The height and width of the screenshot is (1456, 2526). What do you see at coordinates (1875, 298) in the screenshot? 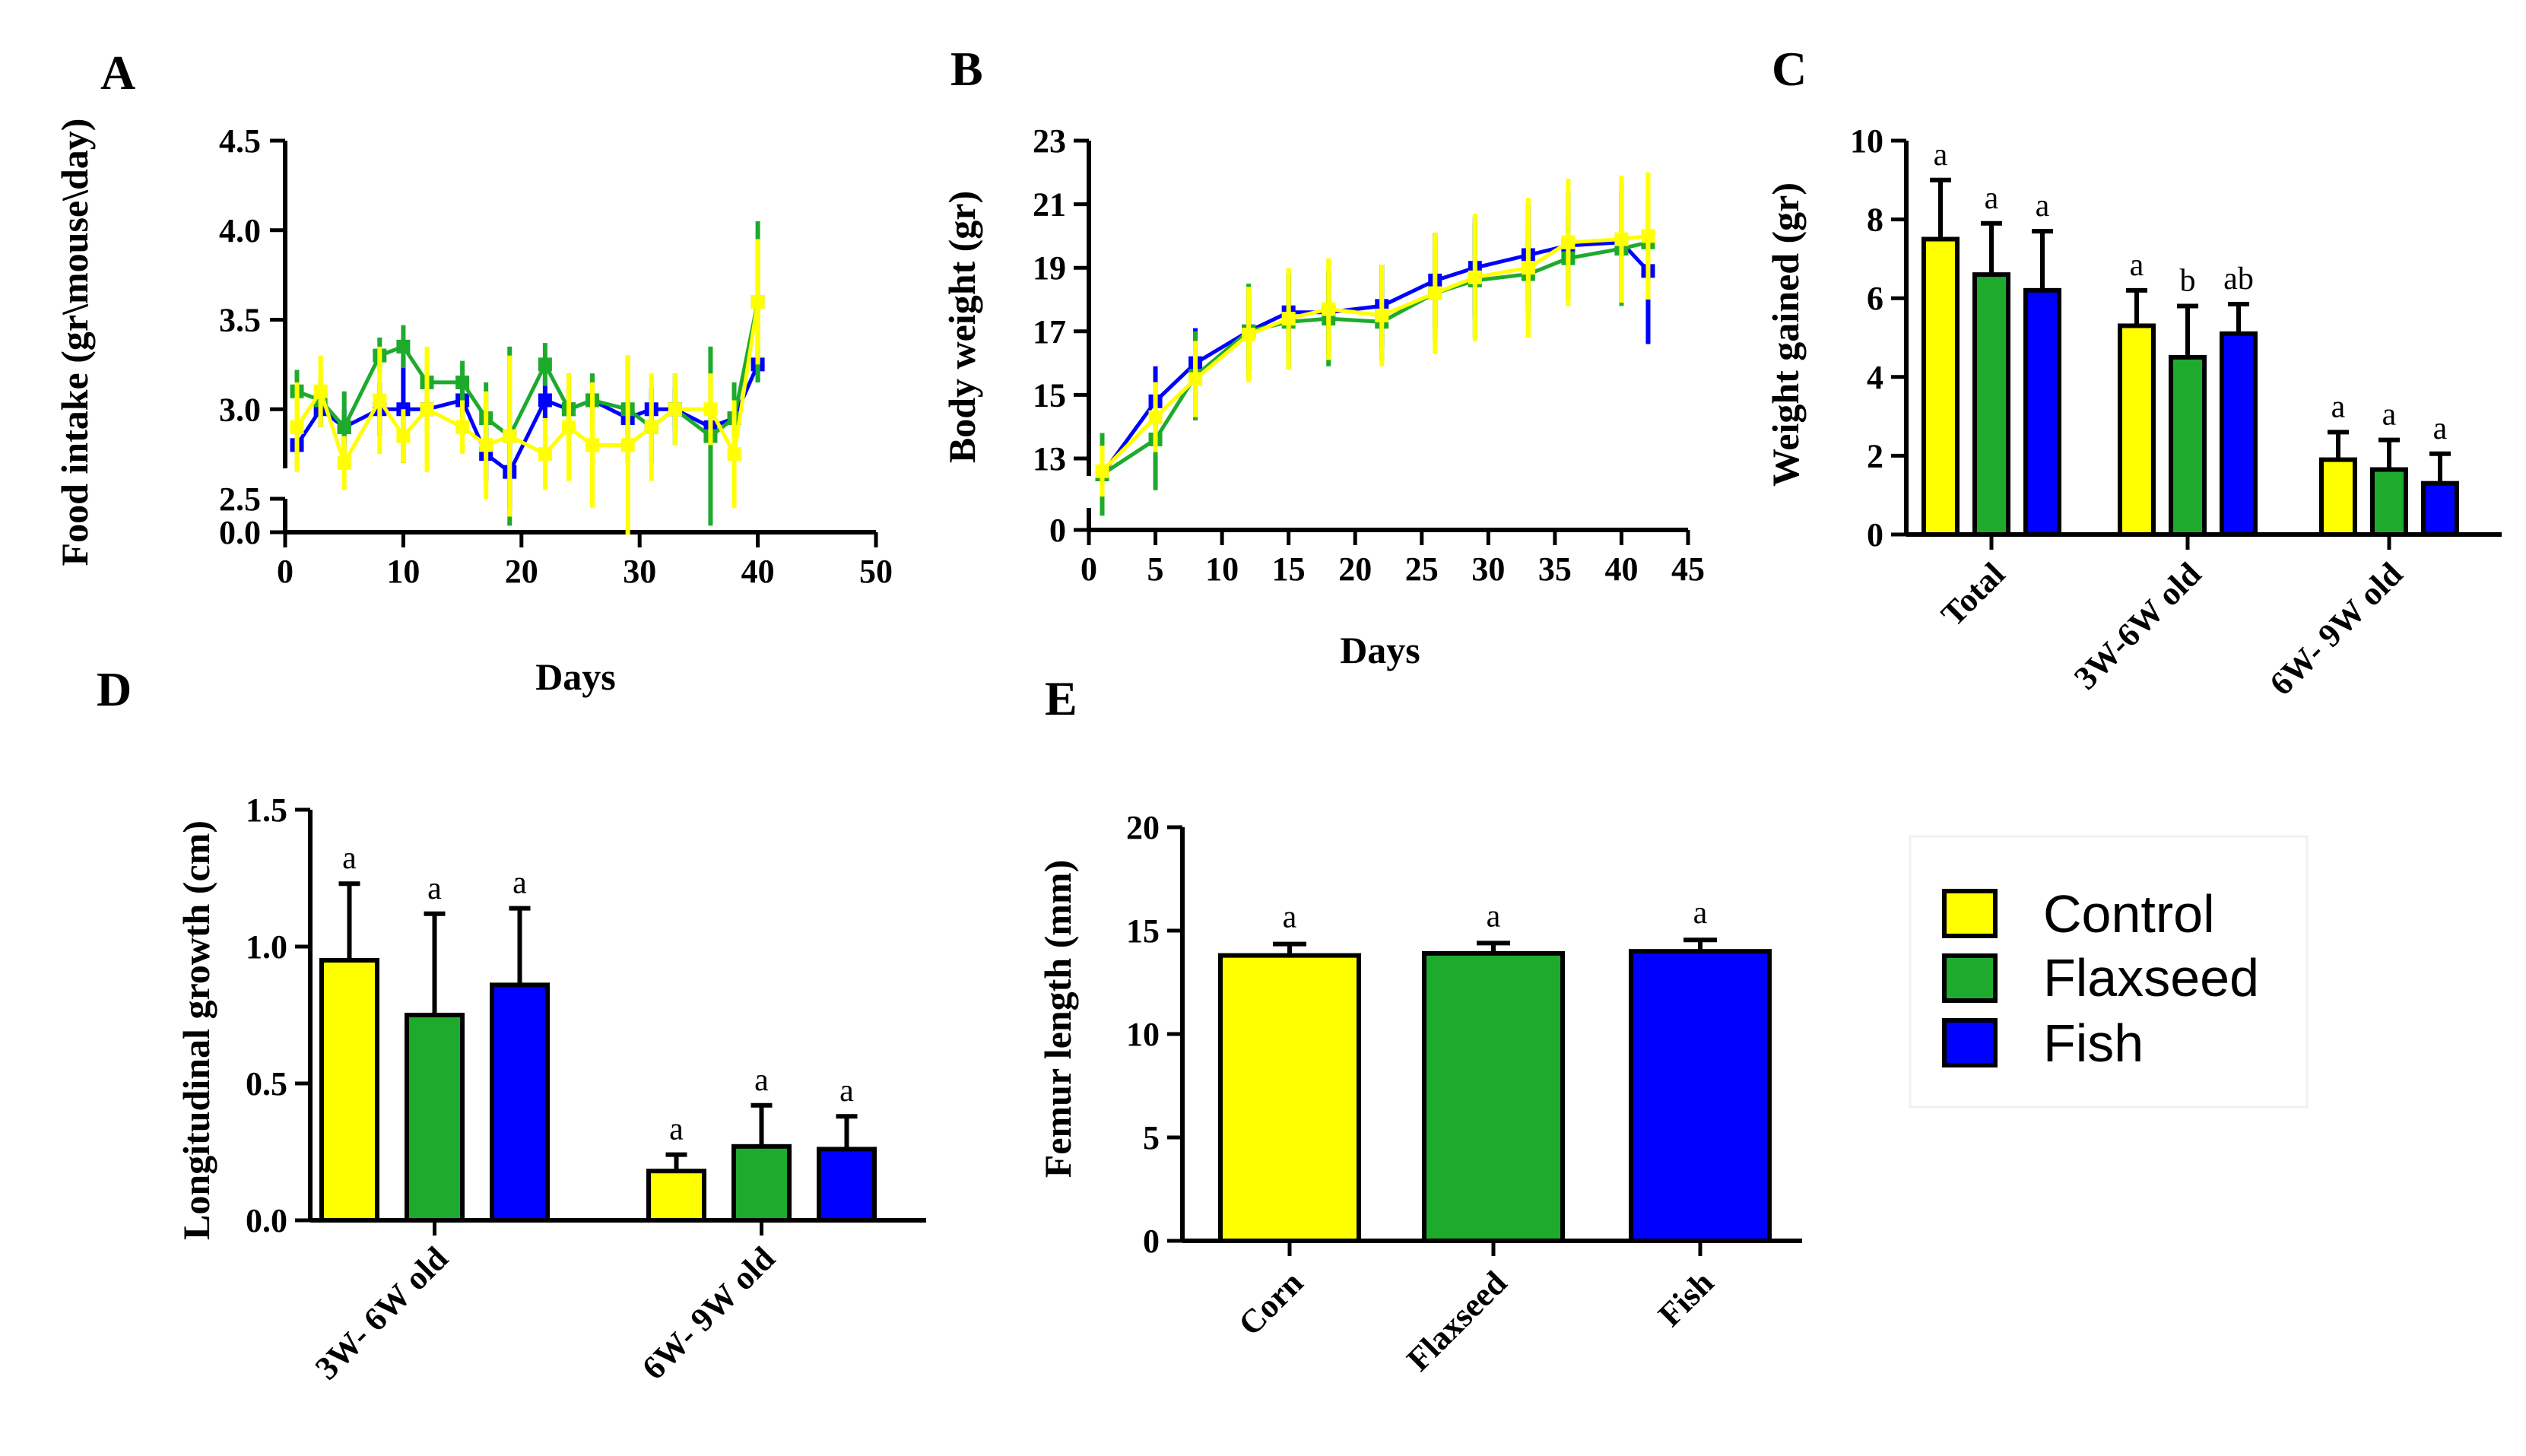
I see `chart-c-ytick-label: 6` at bounding box center [1875, 298].